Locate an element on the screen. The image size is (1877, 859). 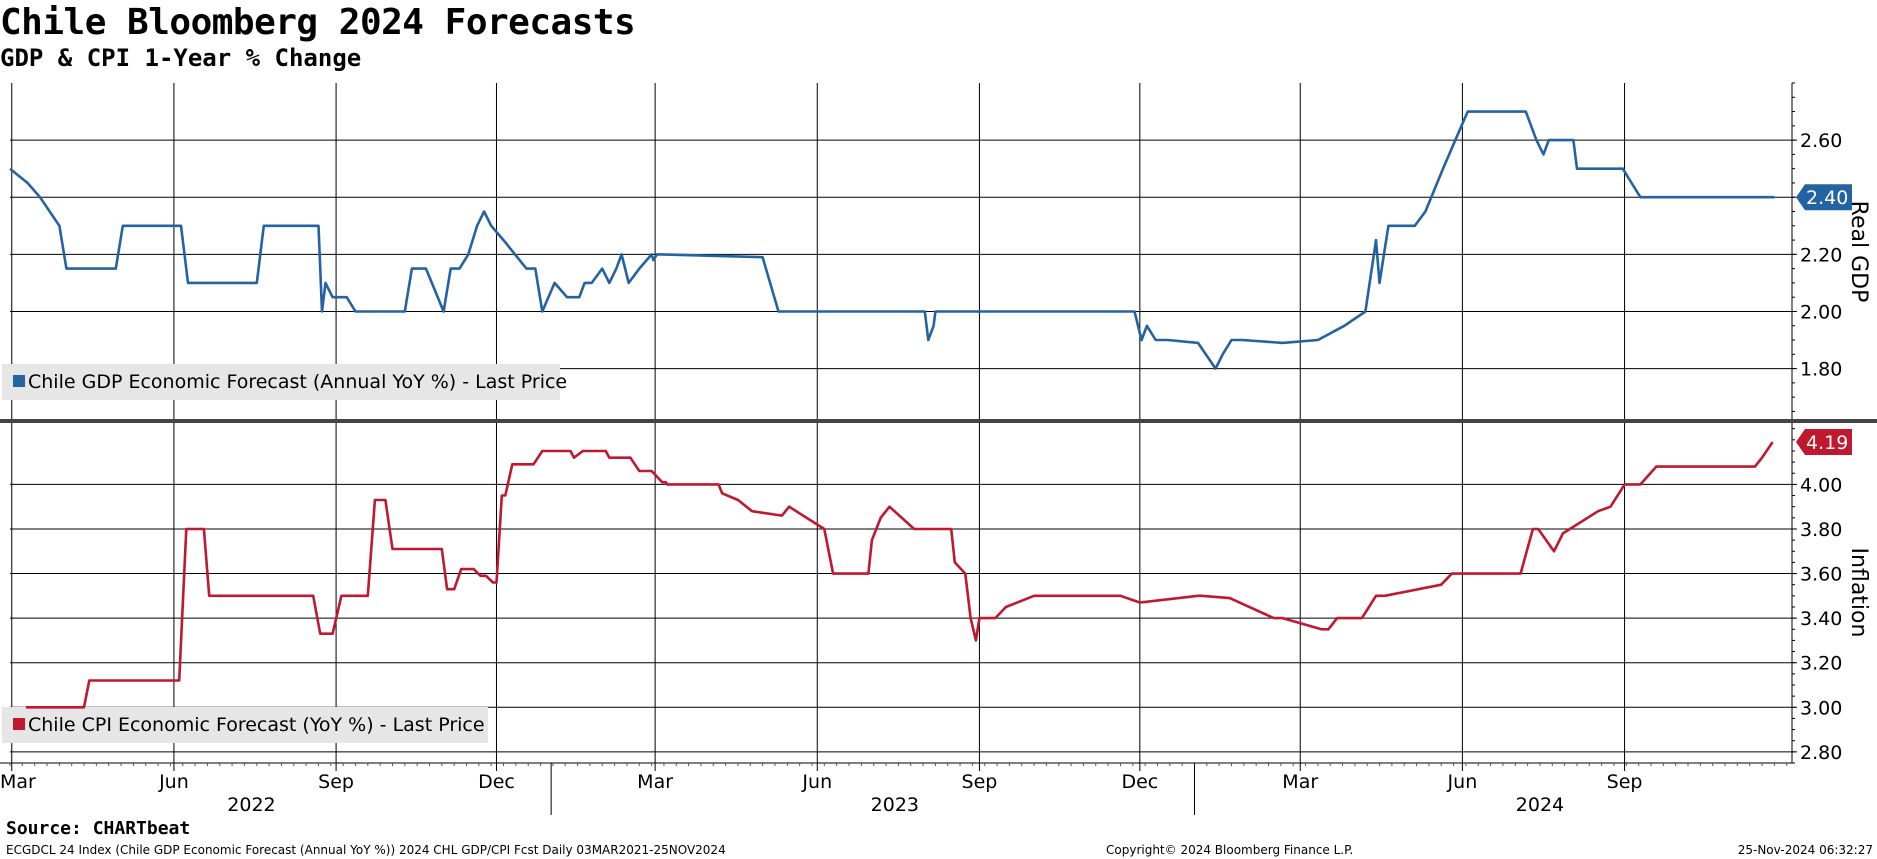
y-tick-label: 2.80 is located at coordinates (1821, 753).